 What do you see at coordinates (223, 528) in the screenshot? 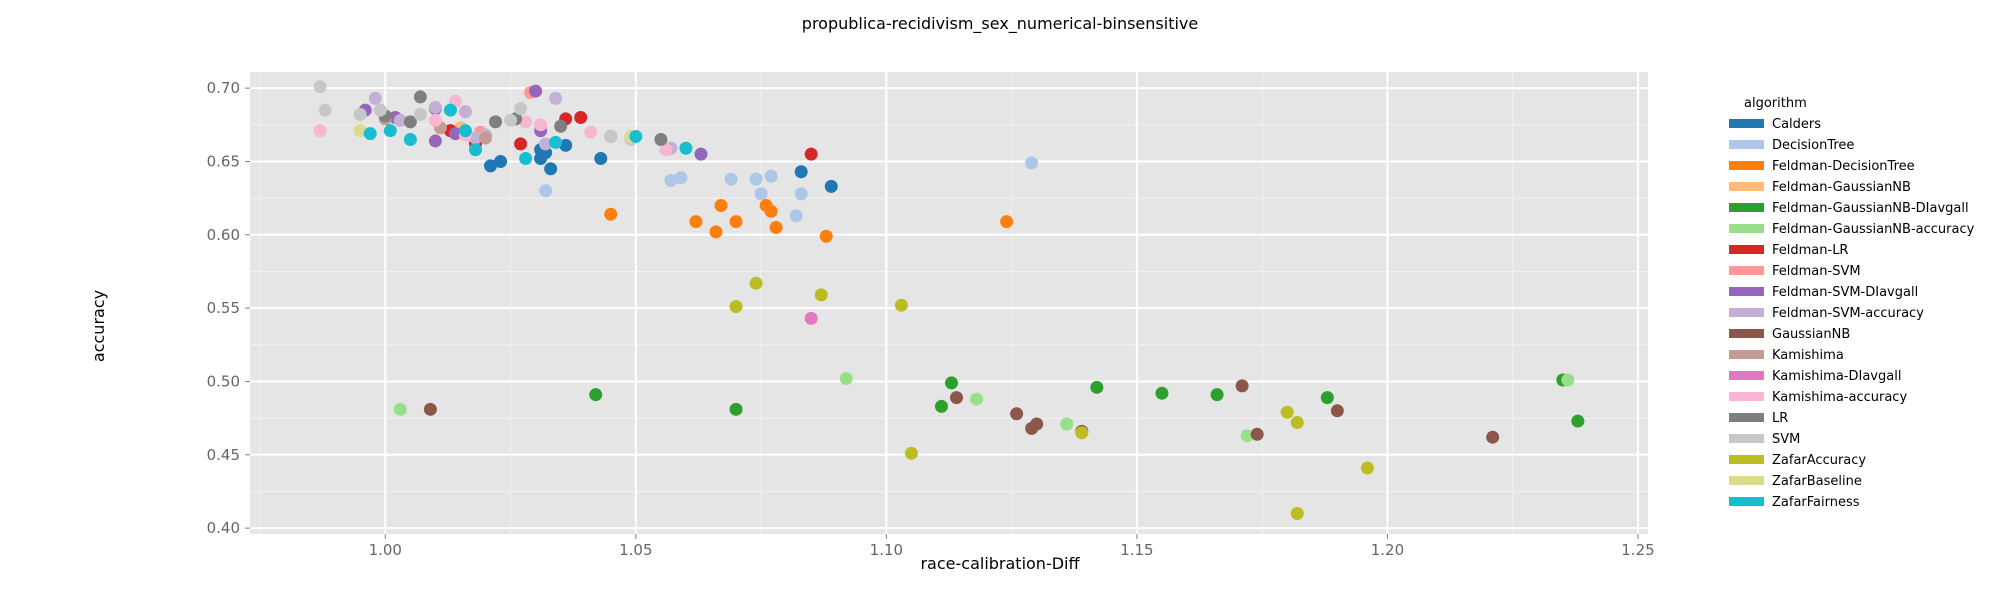
I see `y-tick-label: 0.40` at bounding box center [223, 528].